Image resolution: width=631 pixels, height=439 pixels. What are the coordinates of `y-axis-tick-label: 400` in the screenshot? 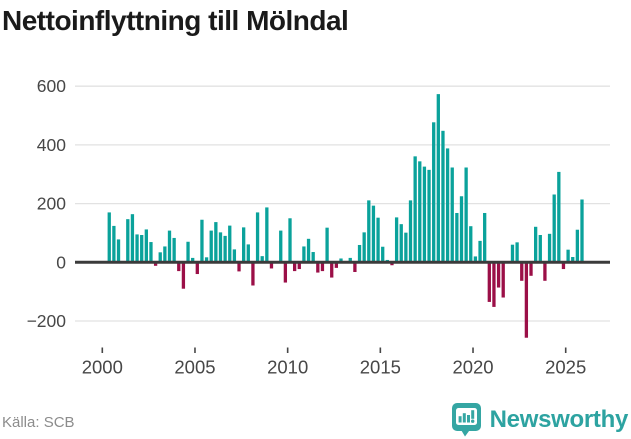 It's located at (51, 145).